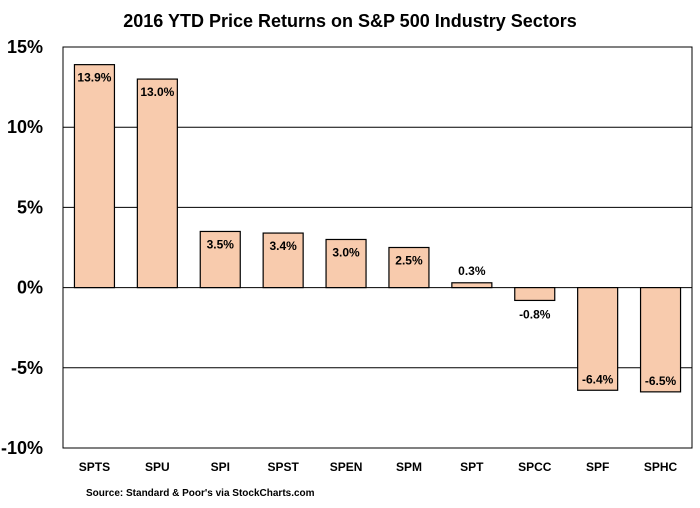  What do you see at coordinates (472, 271) in the screenshot?
I see `data-label: 0.3%` at bounding box center [472, 271].